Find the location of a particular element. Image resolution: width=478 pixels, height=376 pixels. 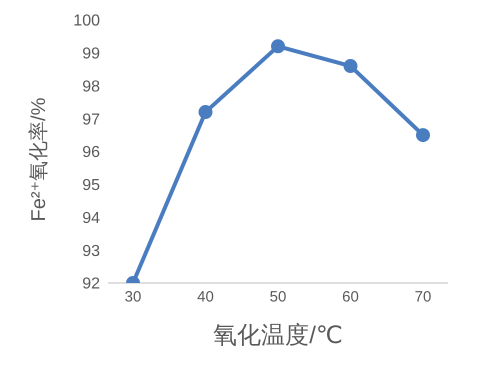

x-tick-label: 30 is located at coordinates (133, 297).